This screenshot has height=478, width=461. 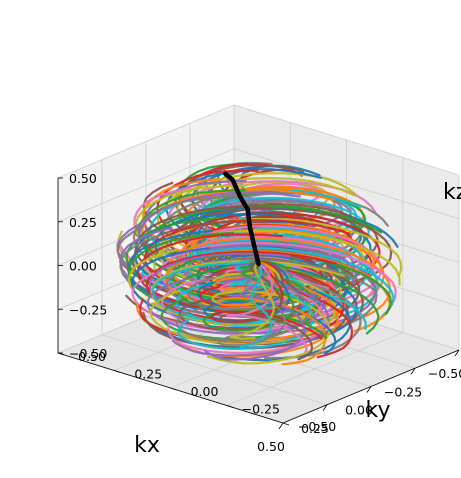 I want to click on z-tick-label: 0.00, so click(x=83, y=266).